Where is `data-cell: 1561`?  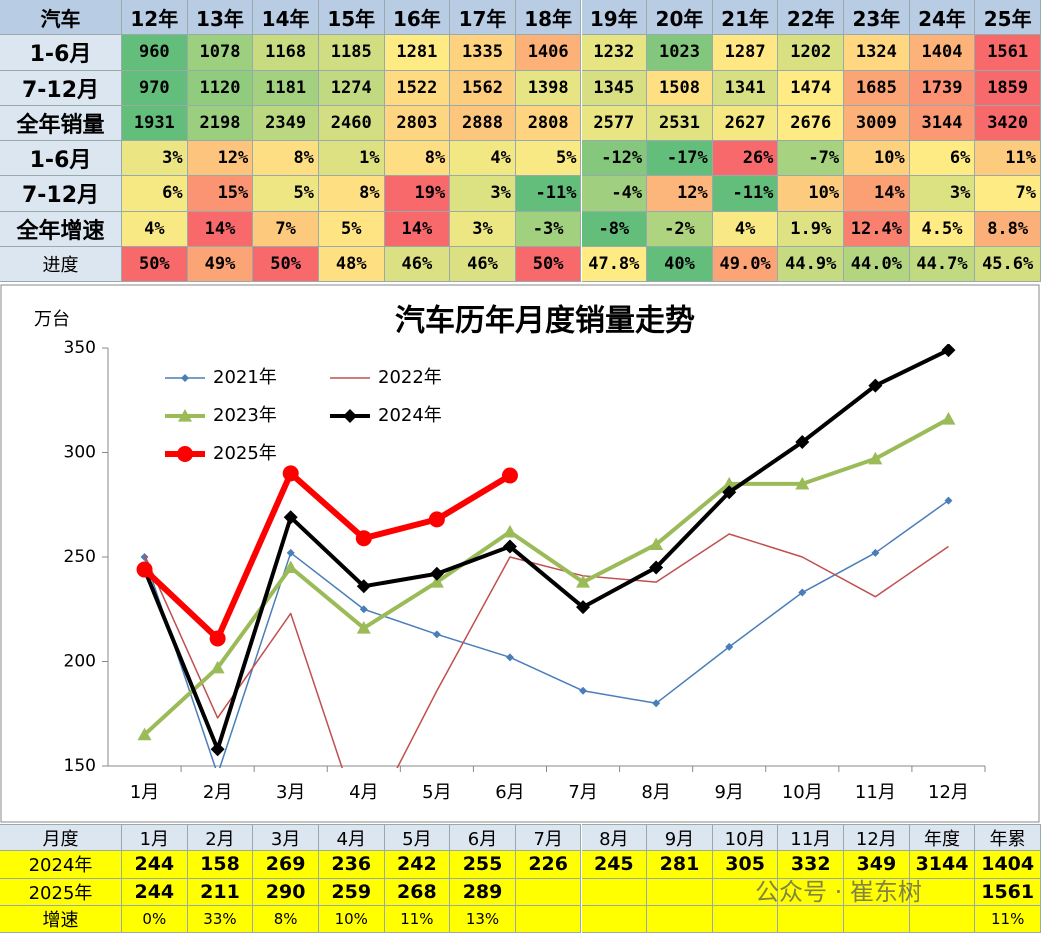 data-cell: 1561 is located at coordinates (1008, 892).